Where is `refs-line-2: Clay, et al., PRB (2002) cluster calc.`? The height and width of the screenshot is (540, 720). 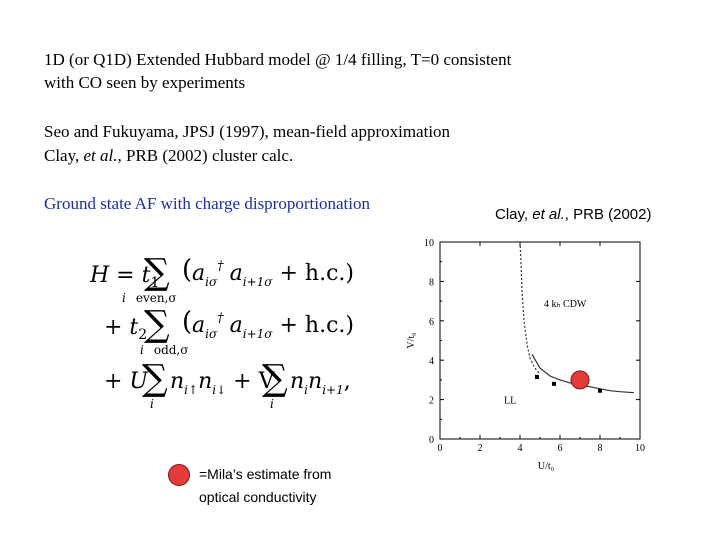 refs-line-2: Clay, et al., PRB (2002) cluster calc. is located at coordinates (168, 156).